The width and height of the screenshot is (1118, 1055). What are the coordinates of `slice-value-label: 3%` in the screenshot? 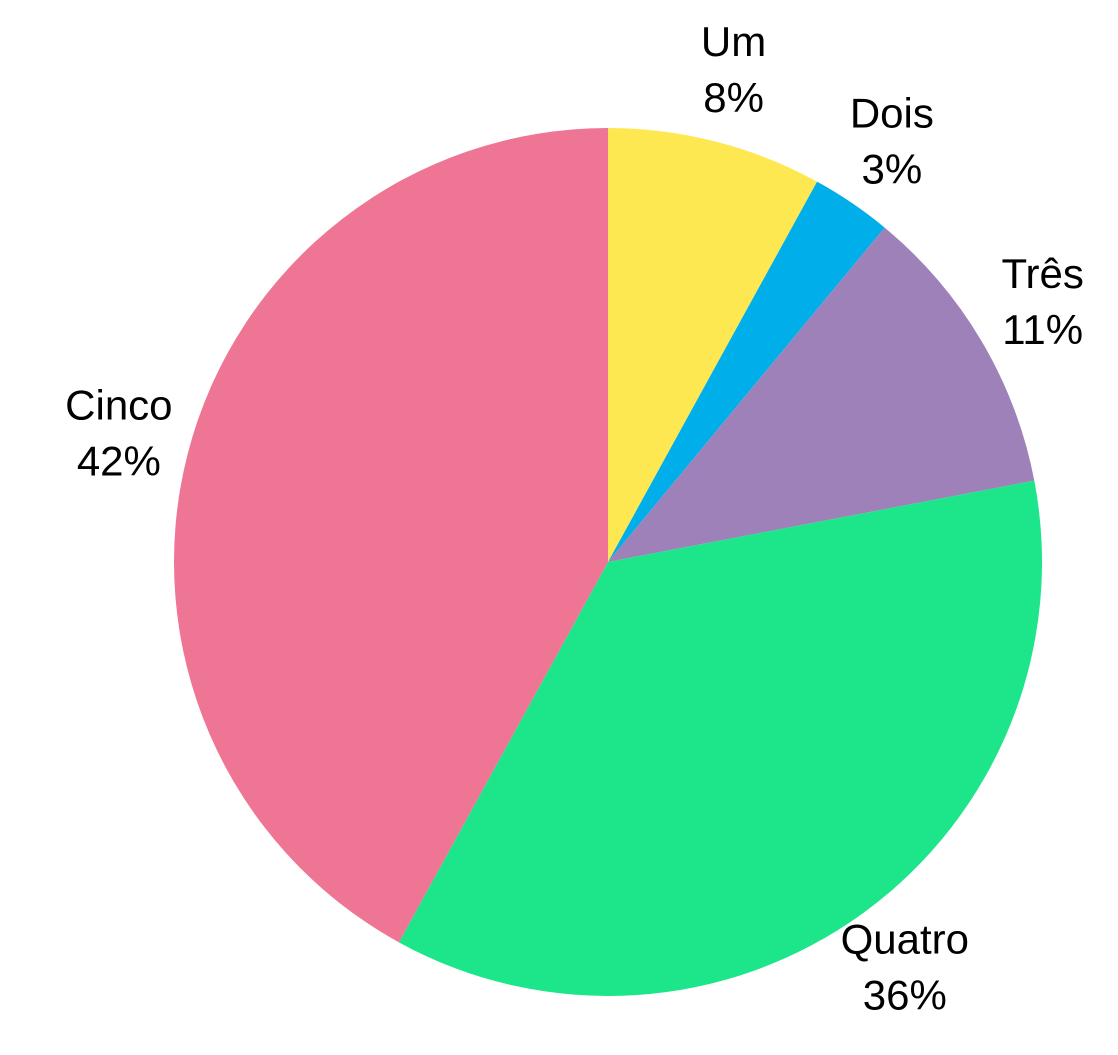 It's located at (892, 168).